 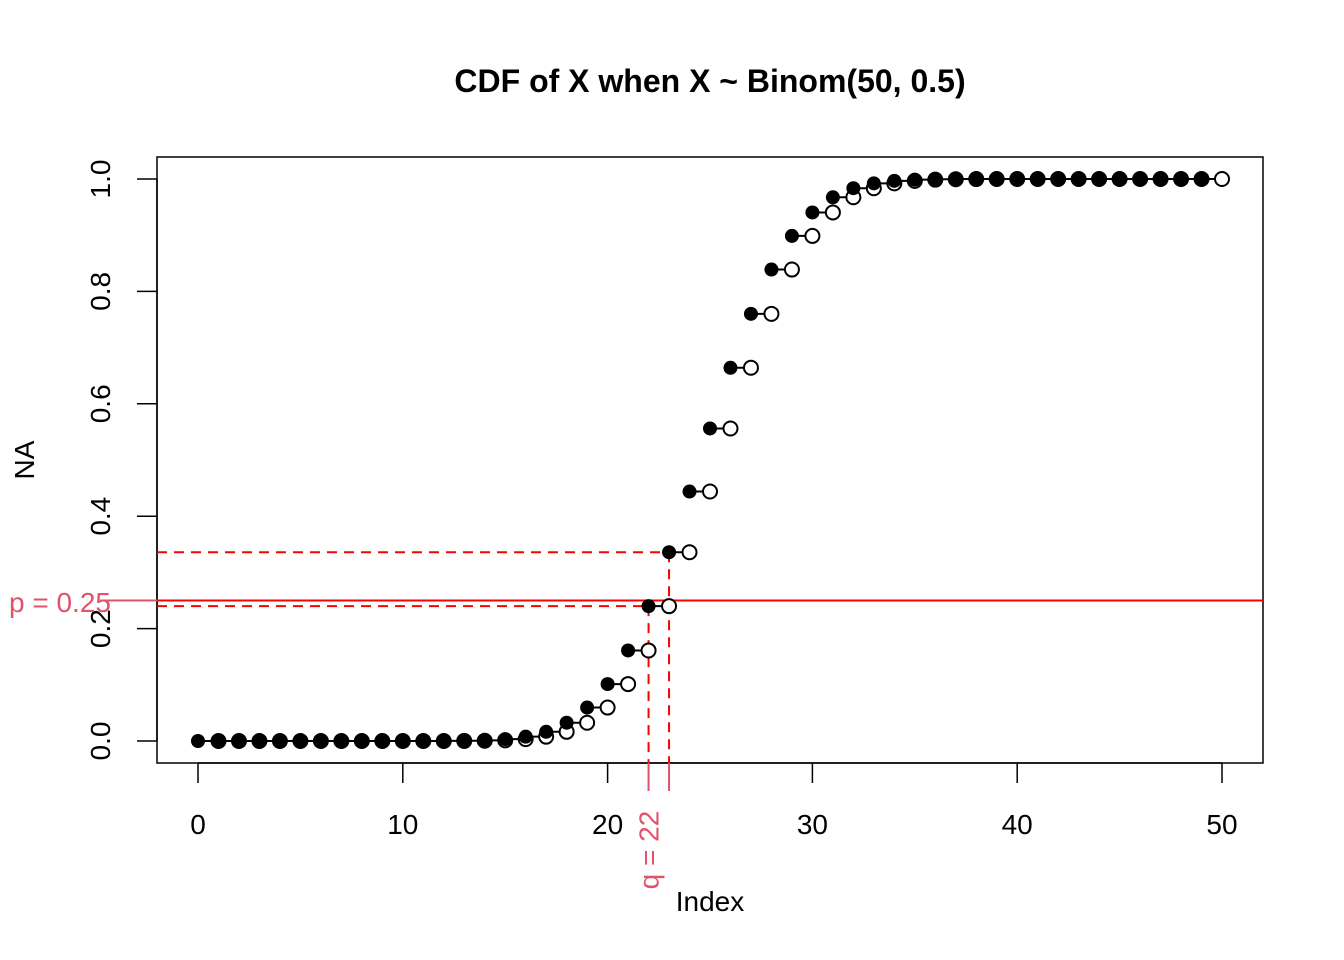 What do you see at coordinates (100, 741) in the screenshot?
I see `y-tick-label: 0.0` at bounding box center [100, 741].